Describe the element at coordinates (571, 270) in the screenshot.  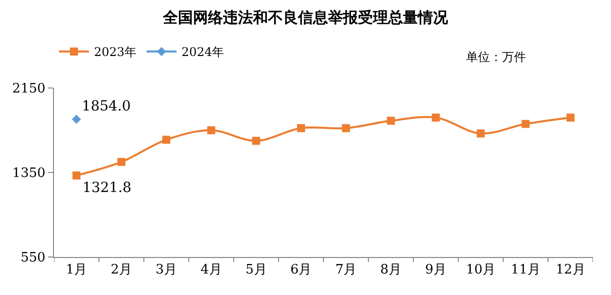
I see `x-tick-label: 12月` at that location.